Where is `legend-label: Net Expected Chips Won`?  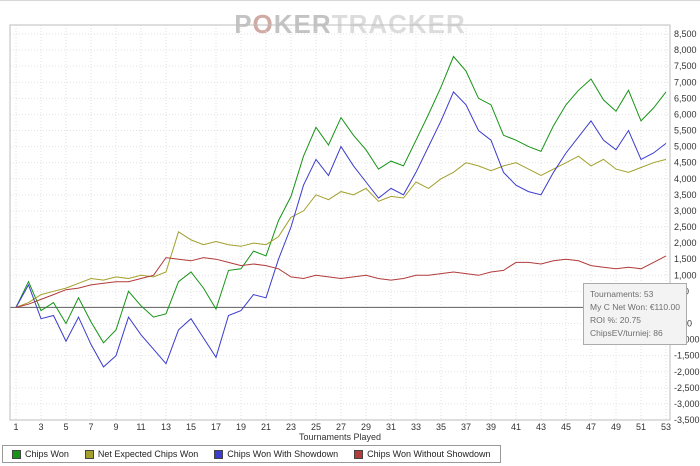
legend-label: Net Expected Chips Won is located at coordinates (148, 454).